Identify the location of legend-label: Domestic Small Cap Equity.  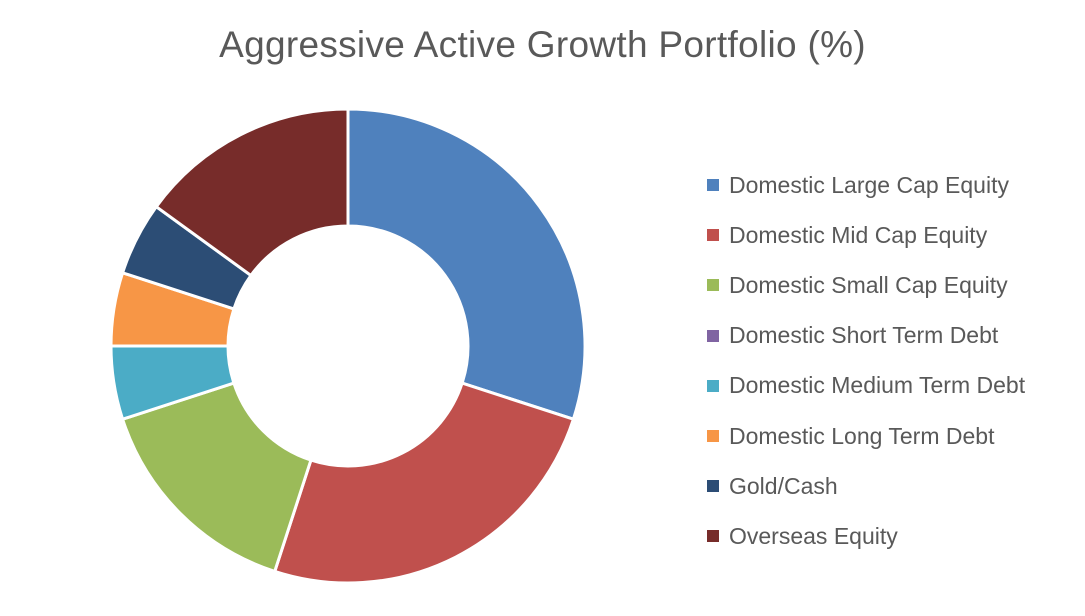
(868, 284).